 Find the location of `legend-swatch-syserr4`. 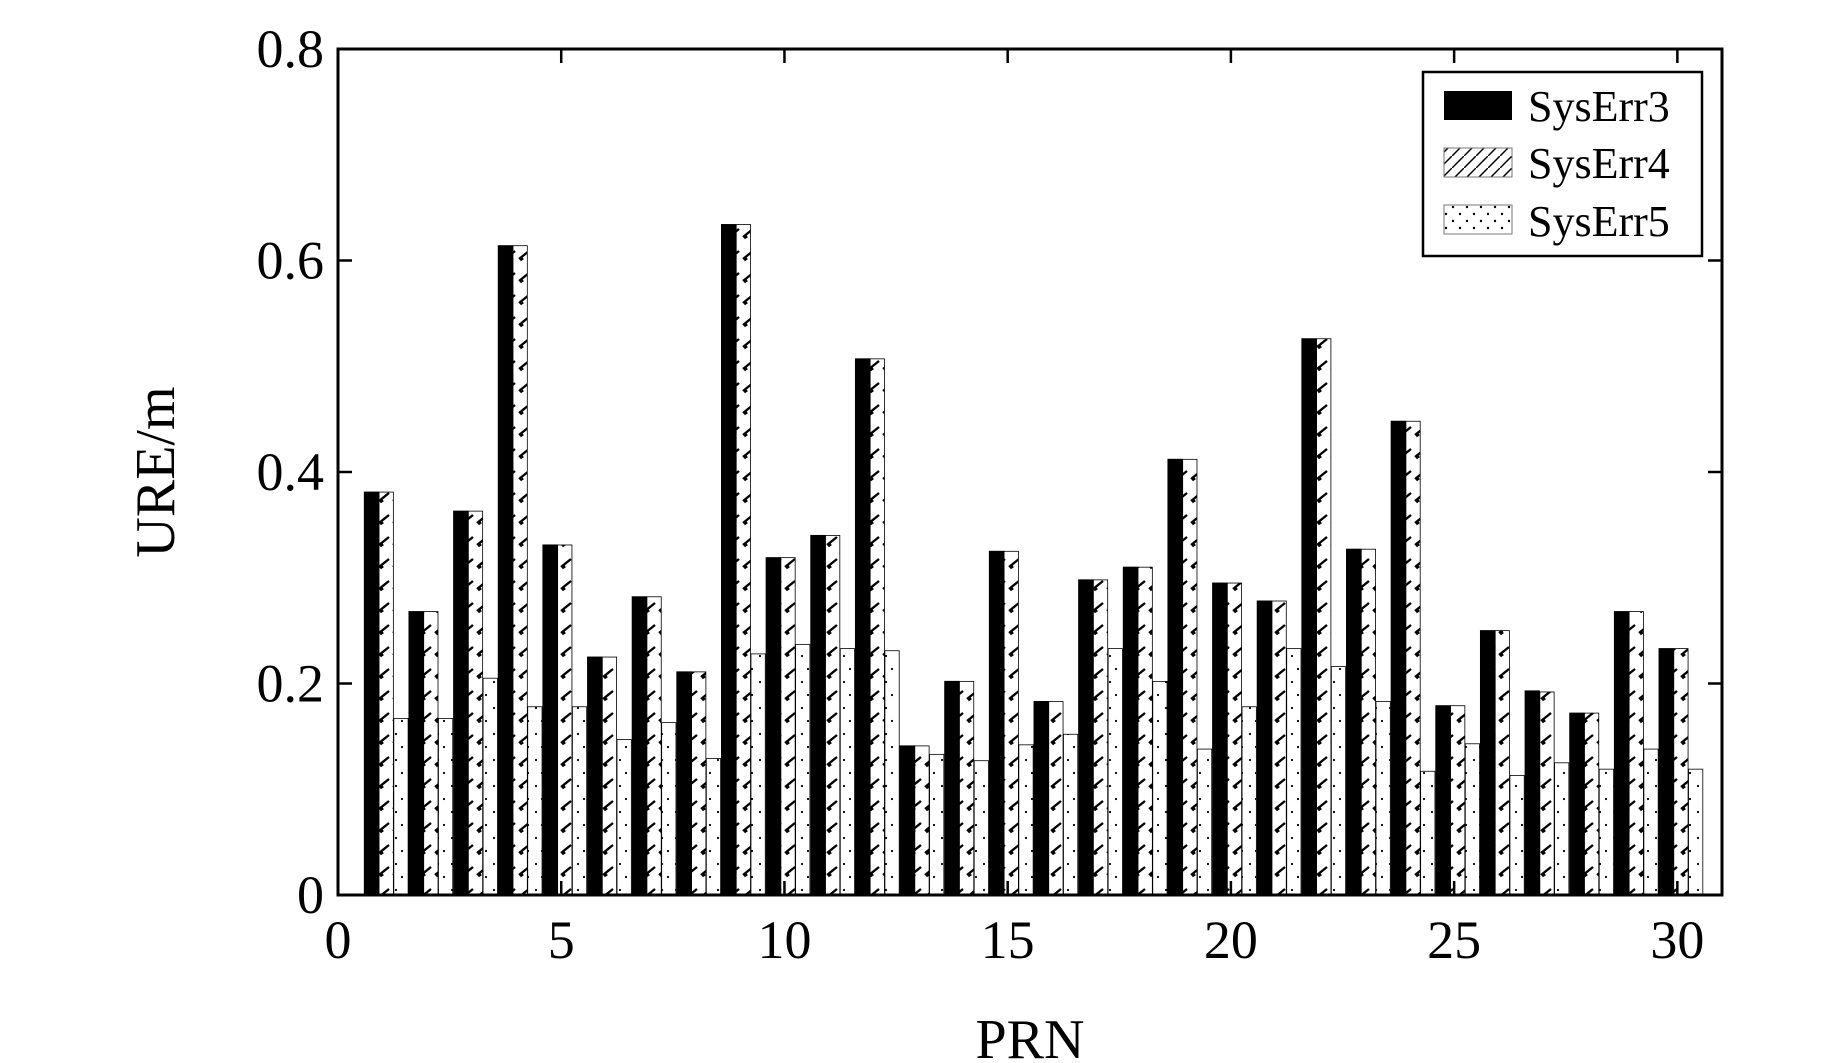

legend-swatch-syserr4 is located at coordinates (1478, 162).